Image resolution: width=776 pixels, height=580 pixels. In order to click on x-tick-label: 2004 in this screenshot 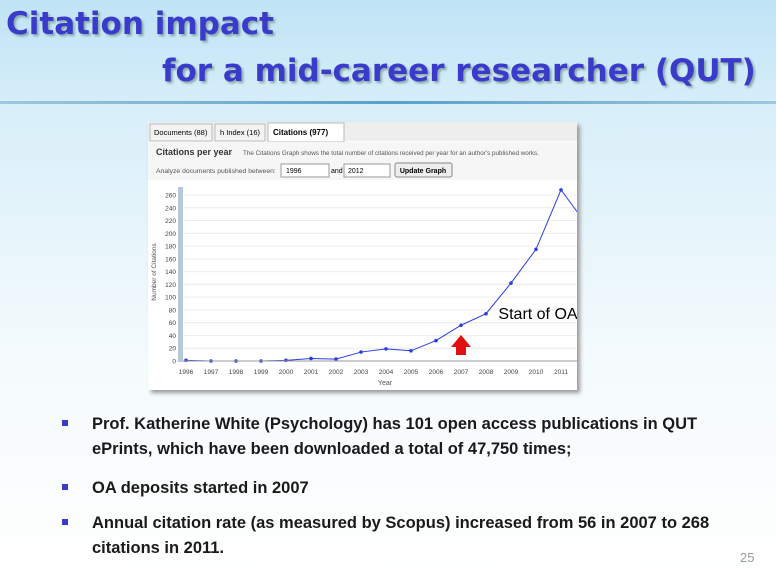, I will do `click(386, 372)`.